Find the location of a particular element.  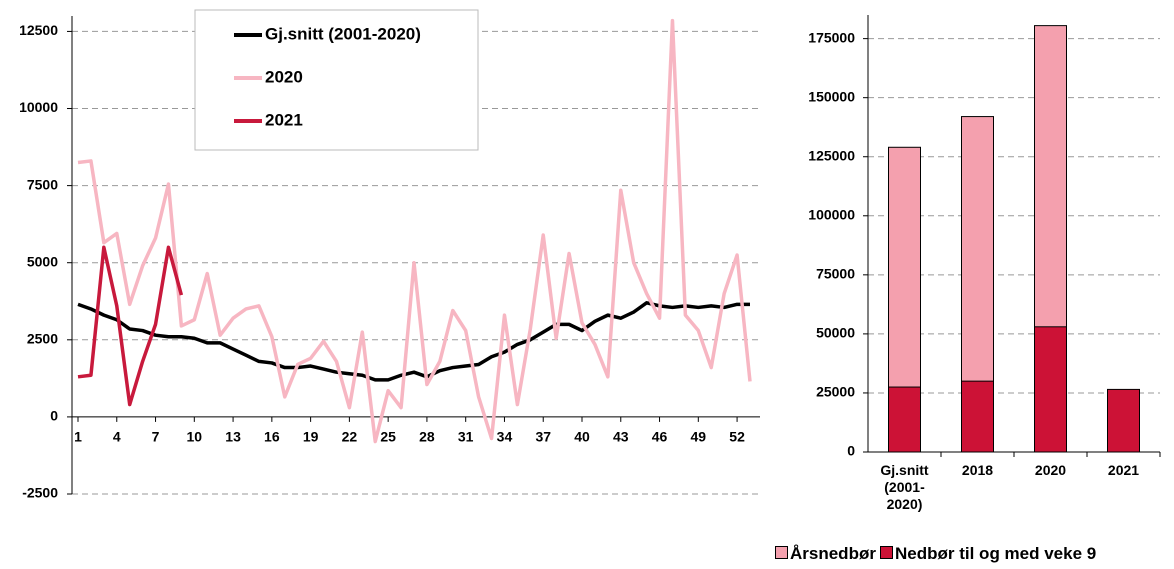

x-tick-label: 2020 is located at coordinates (1050, 470).